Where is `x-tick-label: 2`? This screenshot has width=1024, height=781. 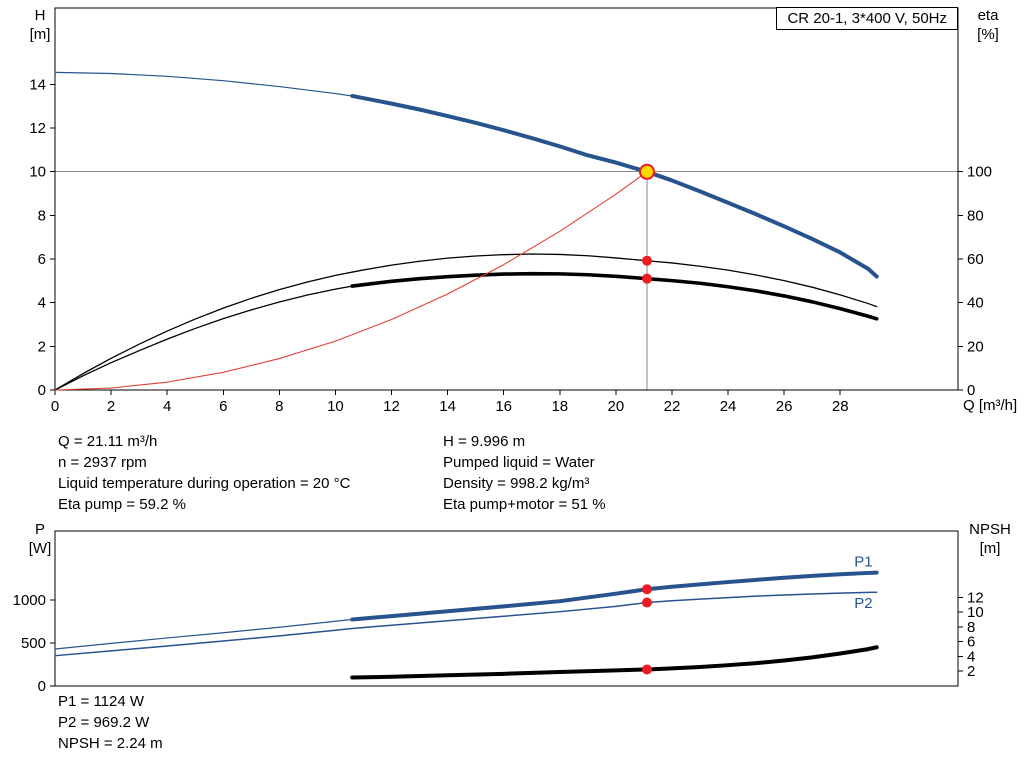
x-tick-label: 2 is located at coordinates (111, 406).